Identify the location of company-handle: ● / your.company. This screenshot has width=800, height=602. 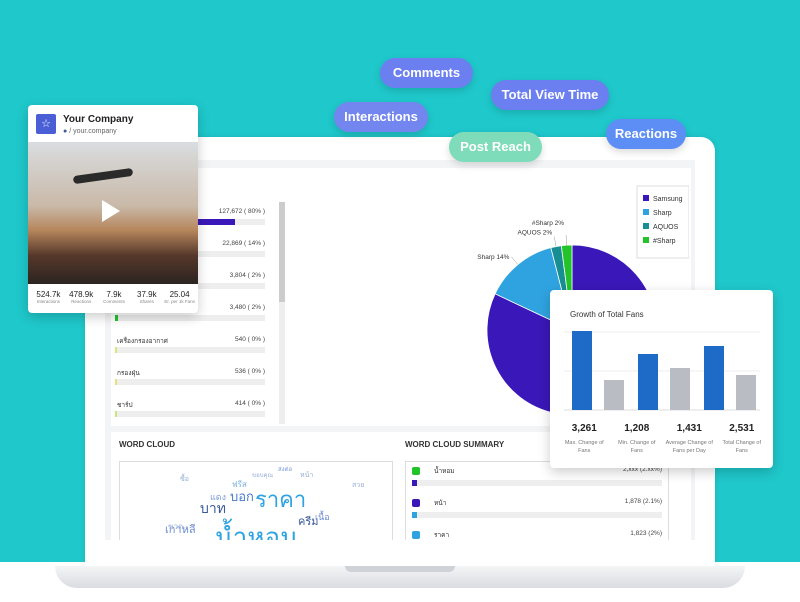
(90, 131).